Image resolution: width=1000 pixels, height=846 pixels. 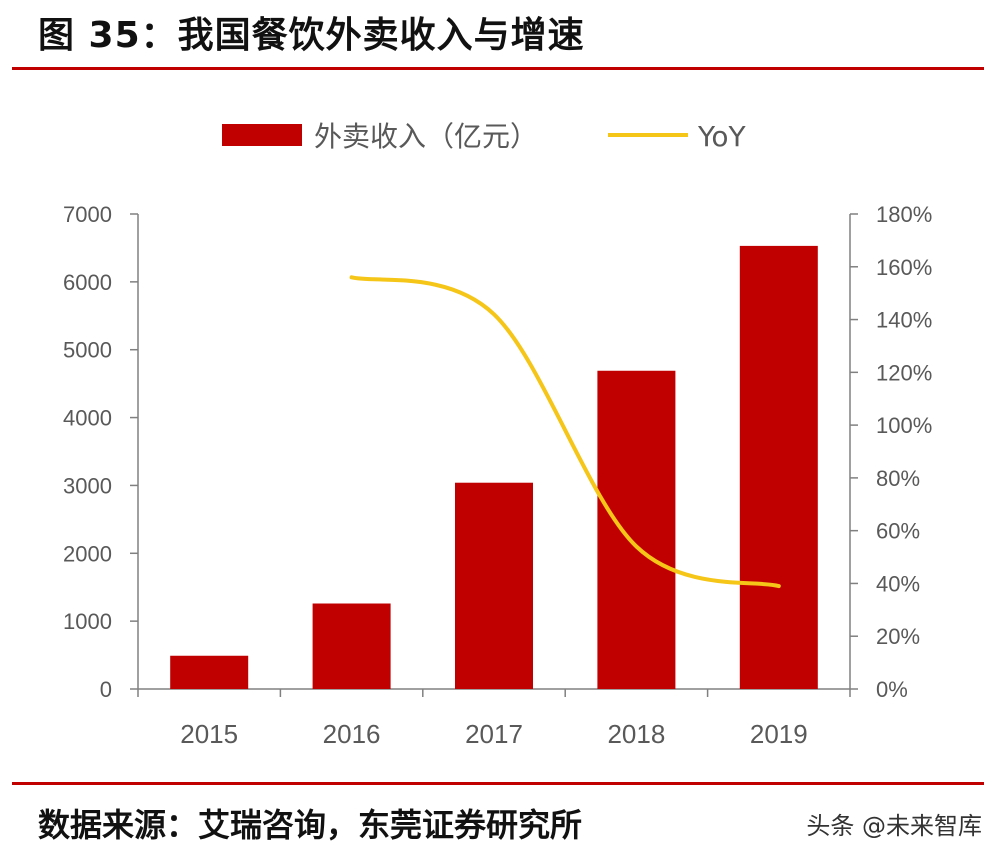 I want to click on left-tick-label: 7000, so click(x=87, y=214).